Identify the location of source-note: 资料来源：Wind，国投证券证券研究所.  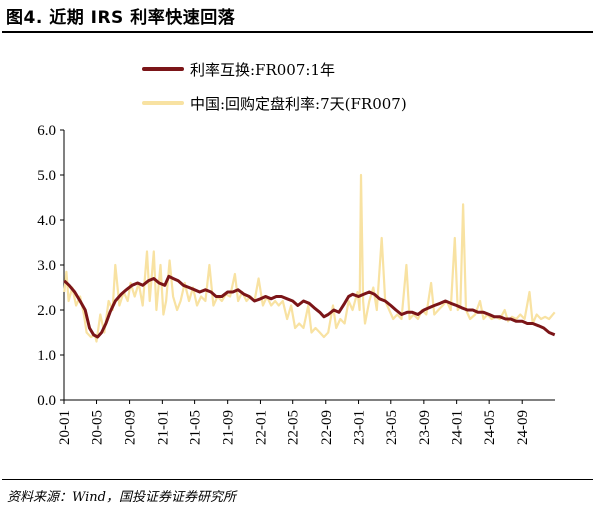
(121, 497).